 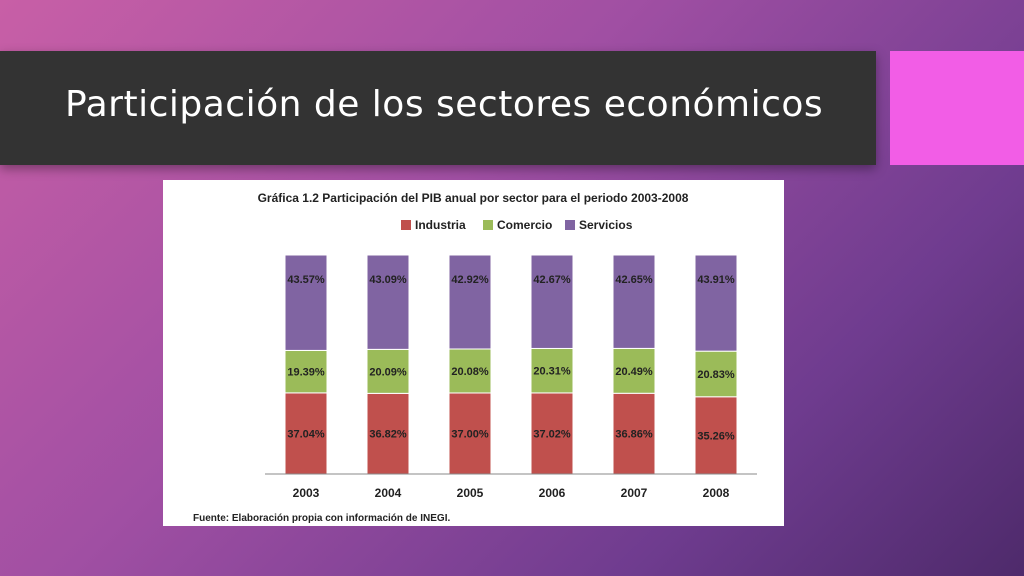 I want to click on bar-comercio-2008, so click(x=716, y=374).